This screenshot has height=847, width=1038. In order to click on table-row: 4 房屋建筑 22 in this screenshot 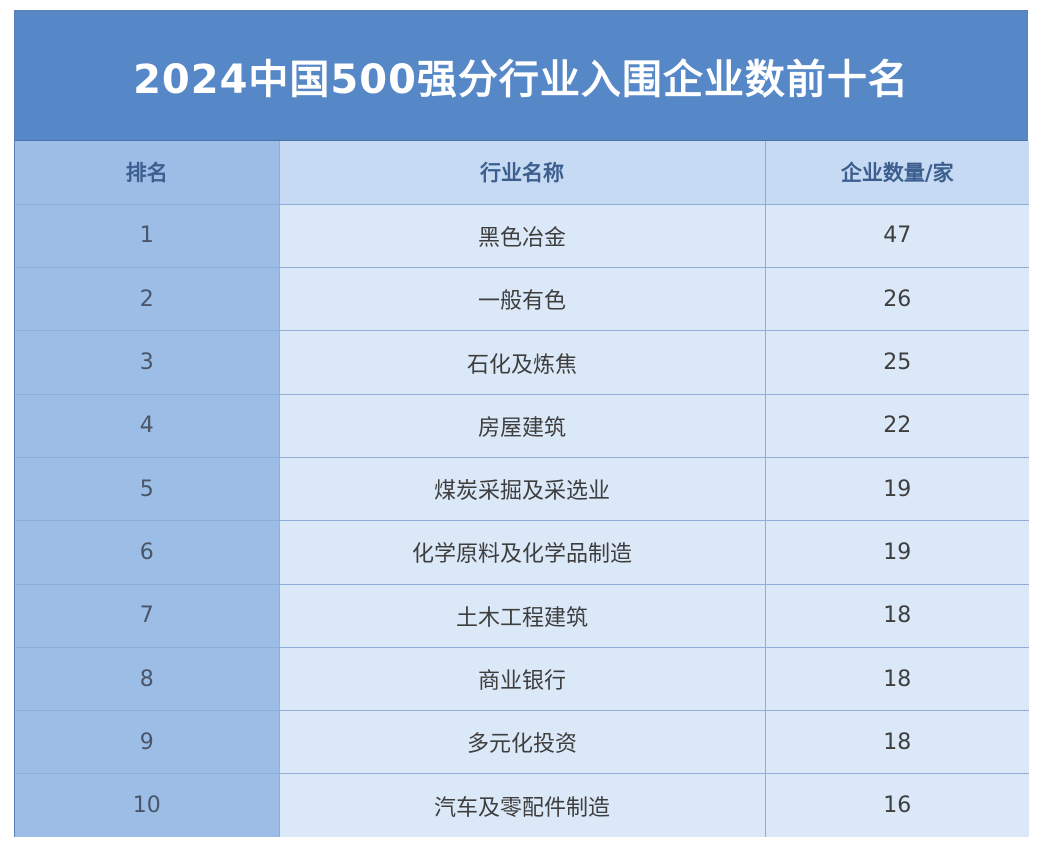, I will do `click(522, 426)`.